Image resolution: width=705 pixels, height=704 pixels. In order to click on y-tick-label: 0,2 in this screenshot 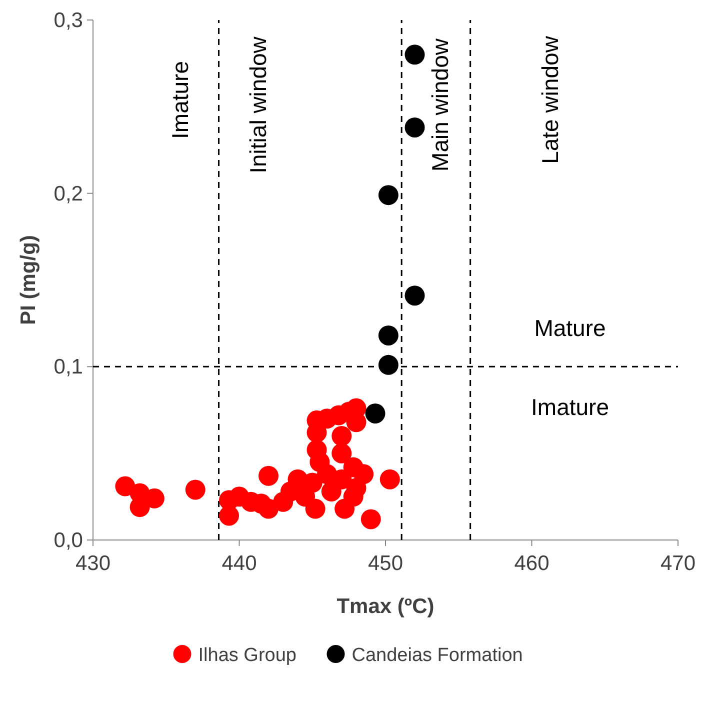, I will do `click(68, 194)`.